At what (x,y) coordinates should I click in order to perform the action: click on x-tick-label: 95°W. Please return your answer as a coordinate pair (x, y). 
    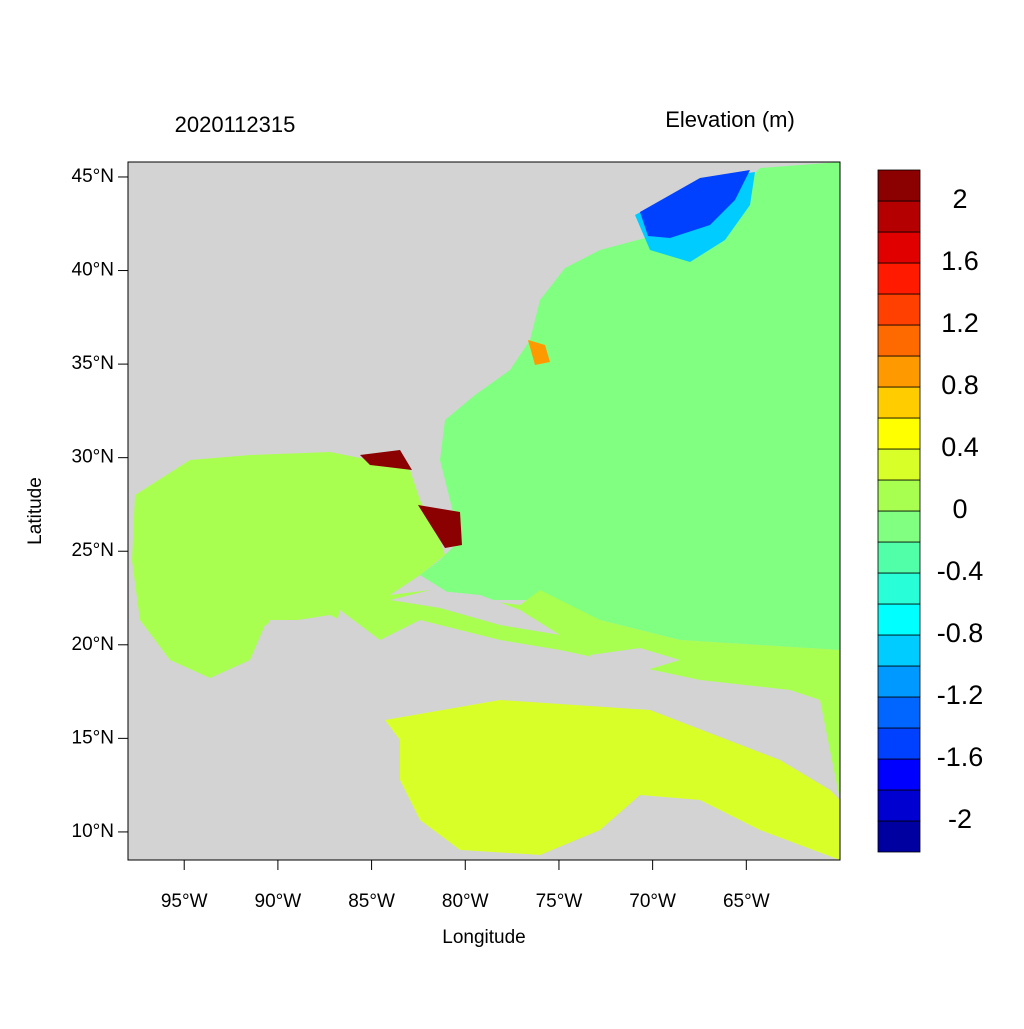
    Looking at the image, I should click on (184, 901).